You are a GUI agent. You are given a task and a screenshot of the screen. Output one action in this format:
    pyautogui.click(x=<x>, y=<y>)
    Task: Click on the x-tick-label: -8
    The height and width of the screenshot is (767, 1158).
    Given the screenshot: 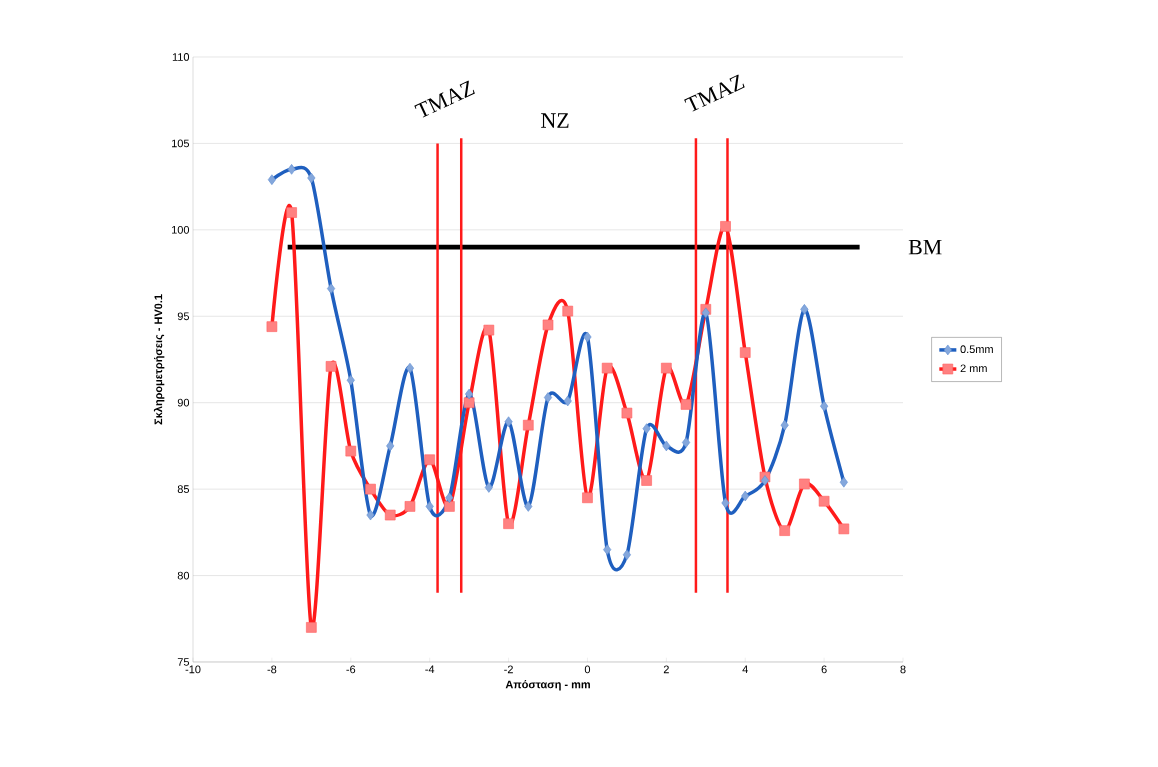 What is the action you would take?
    pyautogui.click(x=272, y=669)
    